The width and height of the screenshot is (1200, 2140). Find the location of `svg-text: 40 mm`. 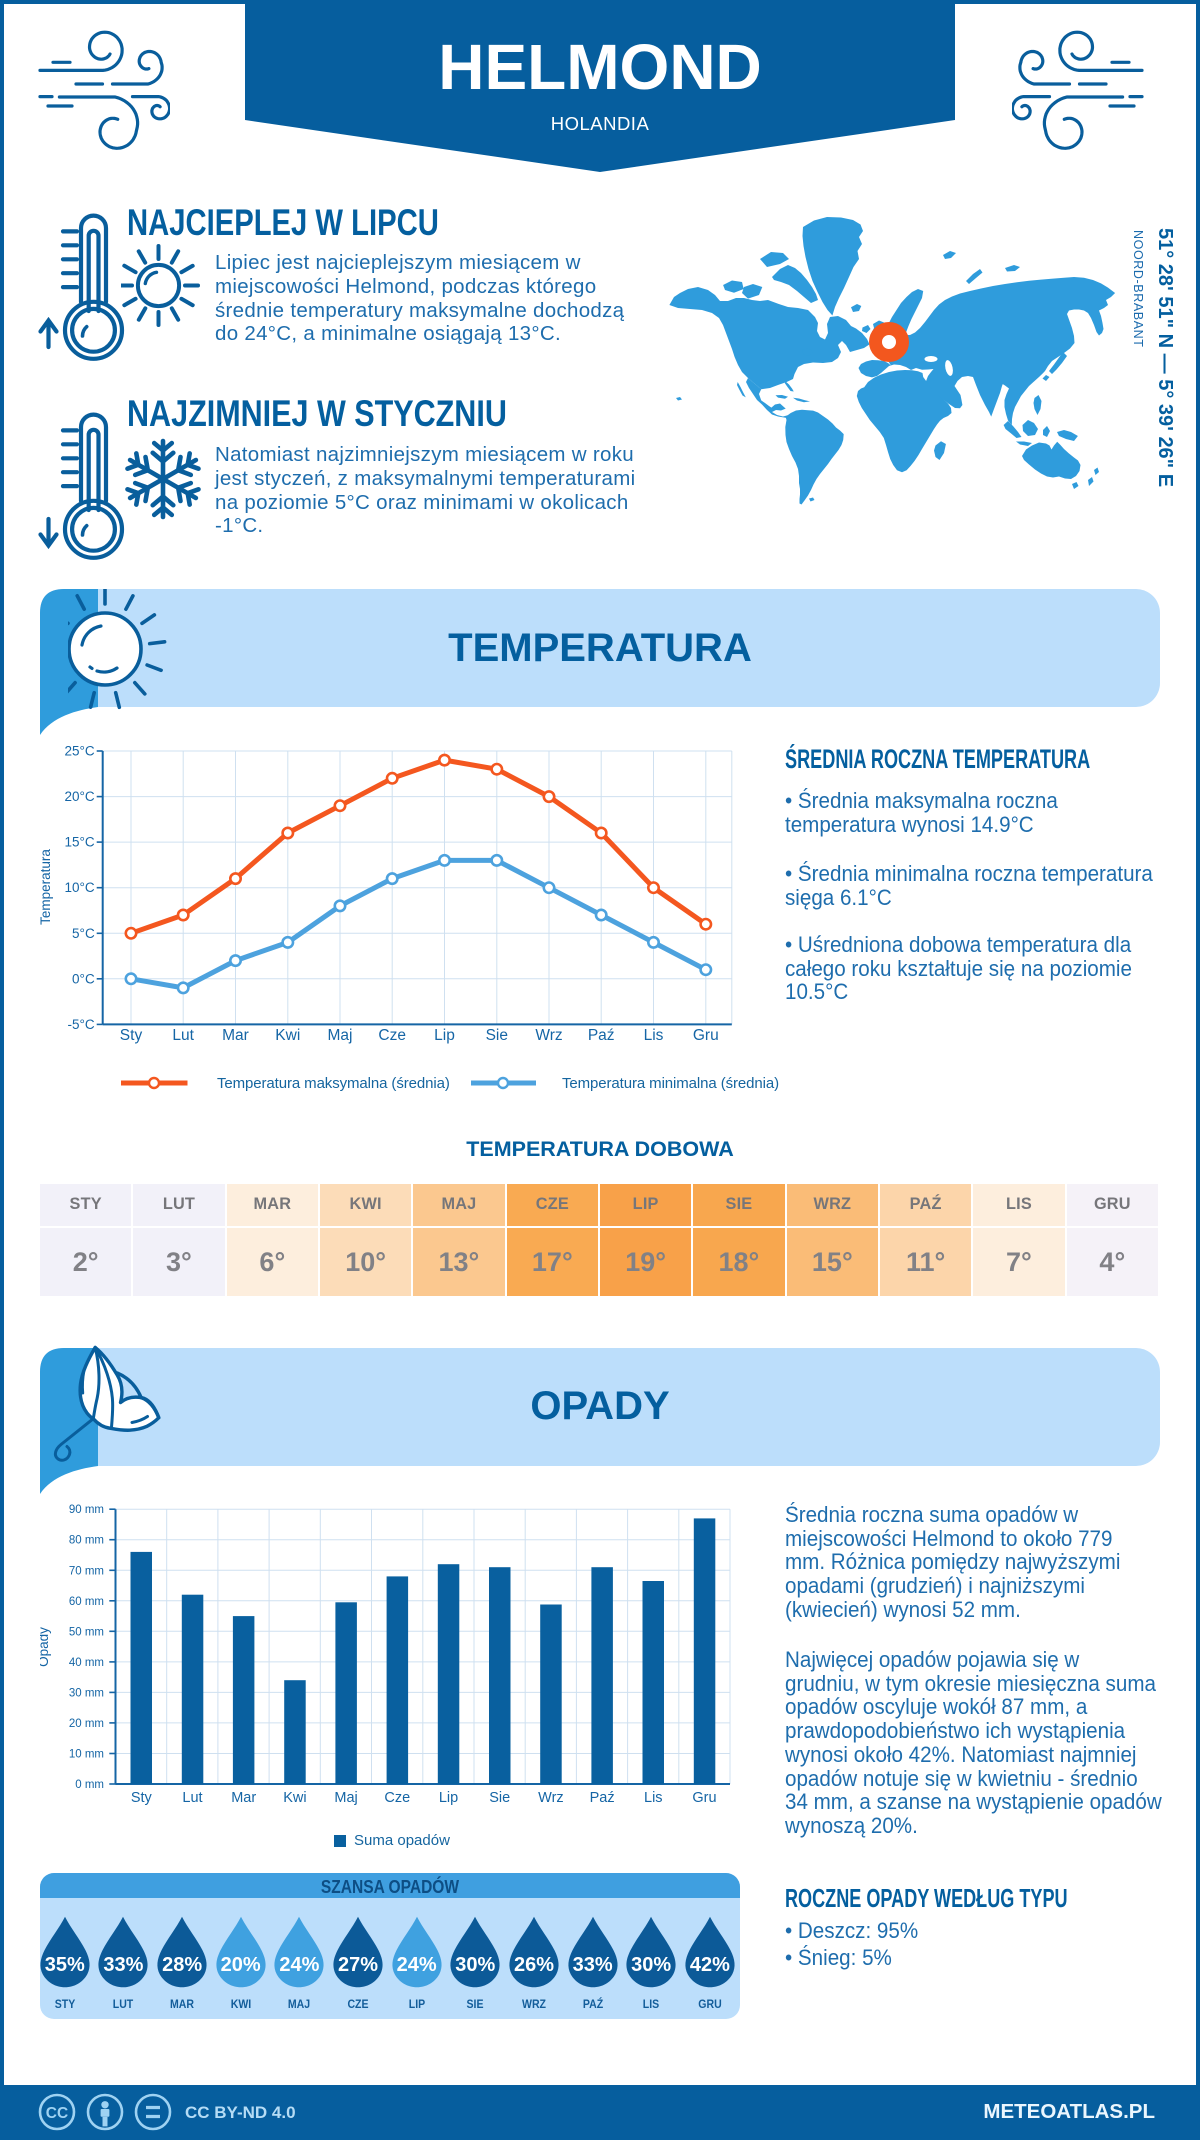

svg-text: 40 mm is located at coordinates (86, 1663).